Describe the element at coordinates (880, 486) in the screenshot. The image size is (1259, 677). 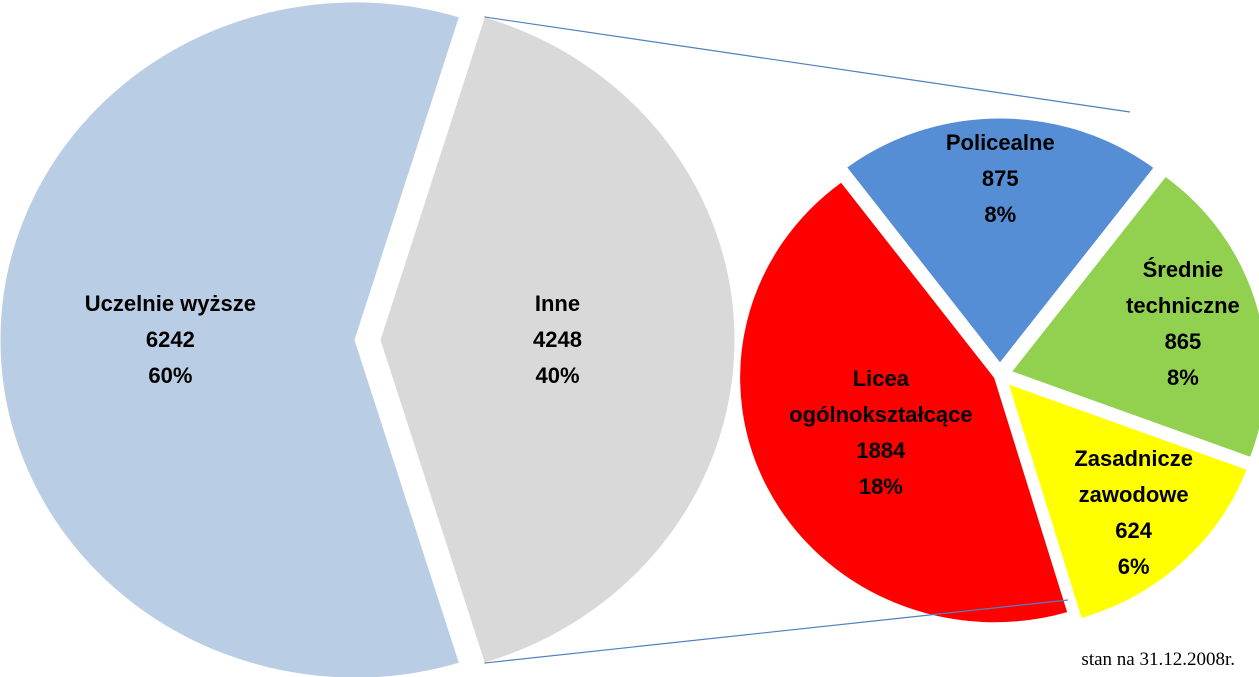
I see `share-label: 18%` at that location.